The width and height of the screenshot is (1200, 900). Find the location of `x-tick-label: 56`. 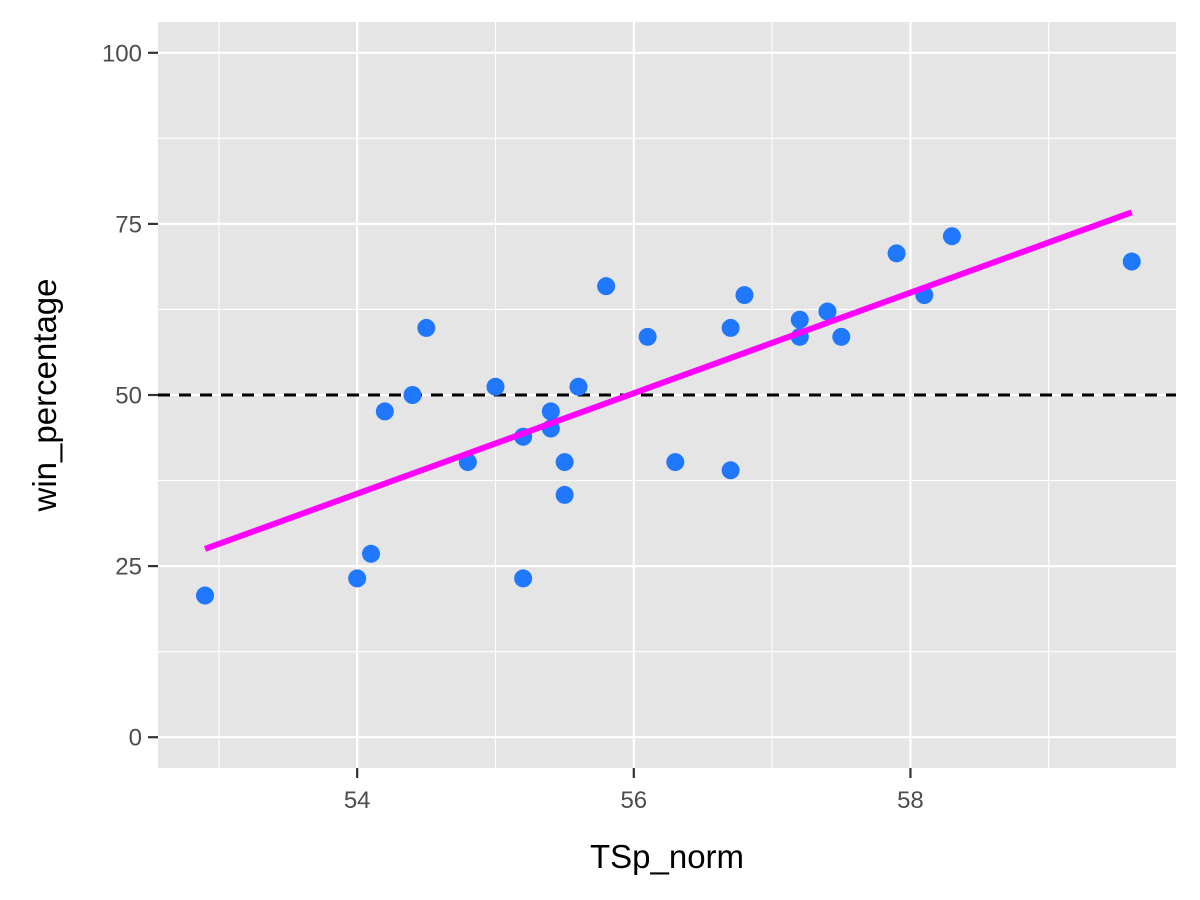

x-tick-label: 56 is located at coordinates (633, 800).